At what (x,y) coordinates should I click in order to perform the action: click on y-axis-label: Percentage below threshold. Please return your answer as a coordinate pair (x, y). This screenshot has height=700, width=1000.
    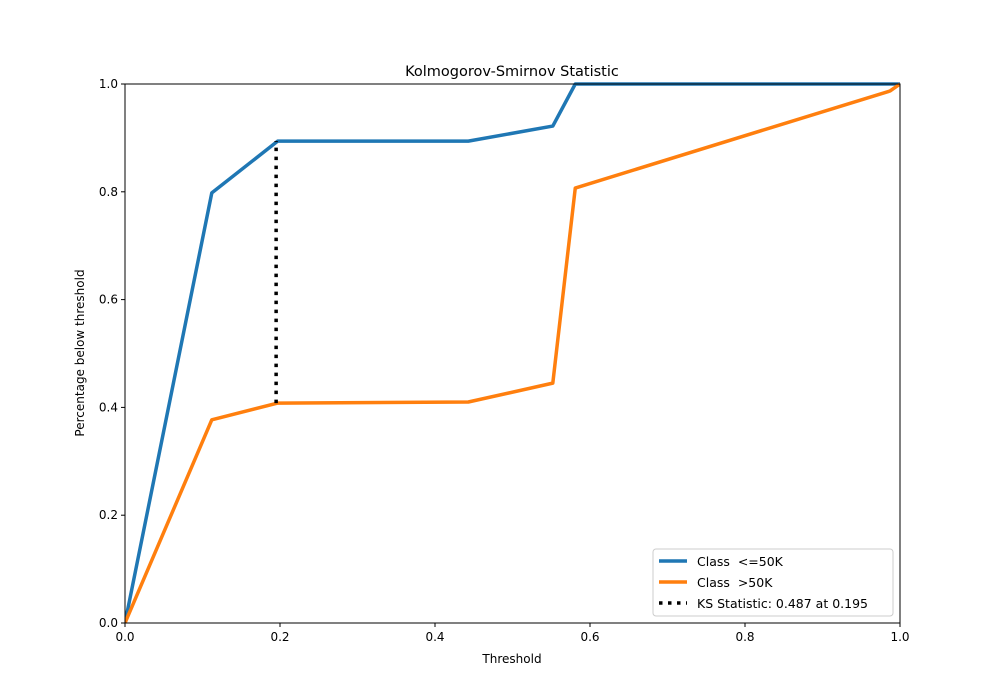
    Looking at the image, I should click on (80, 352).